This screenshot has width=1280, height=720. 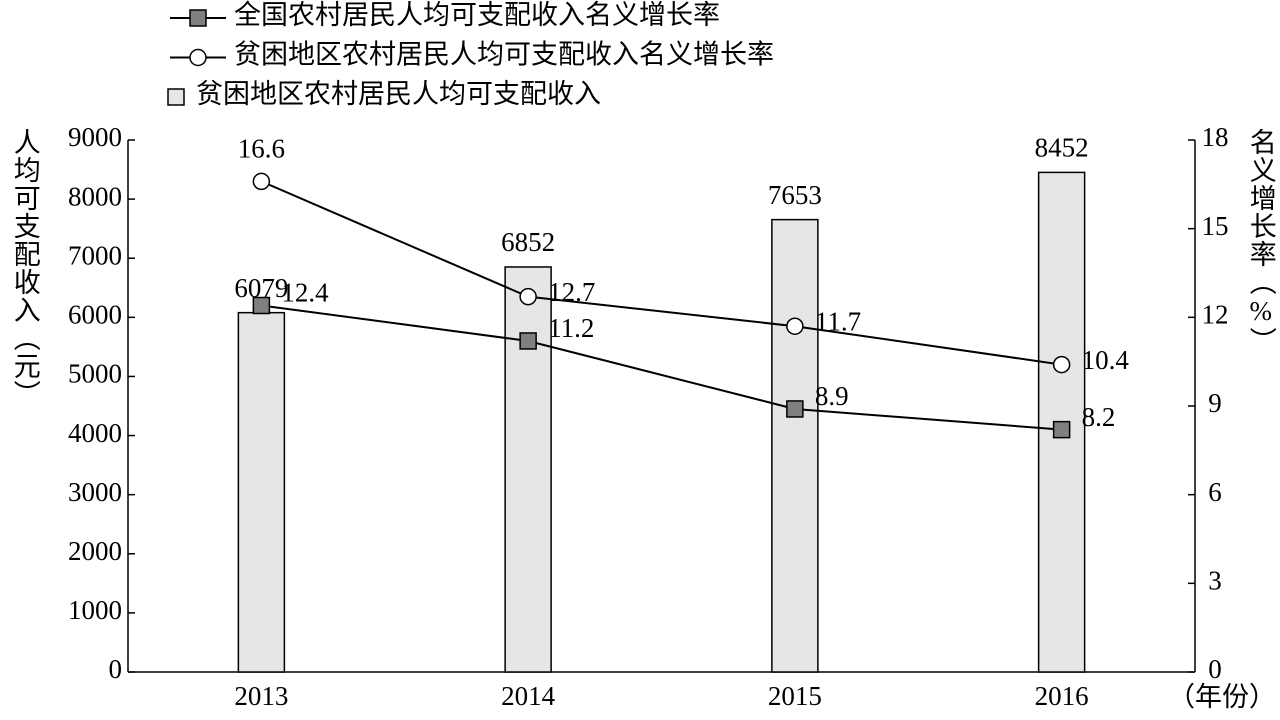 I want to click on y2-tick-label: 3, so click(x=1215, y=581).